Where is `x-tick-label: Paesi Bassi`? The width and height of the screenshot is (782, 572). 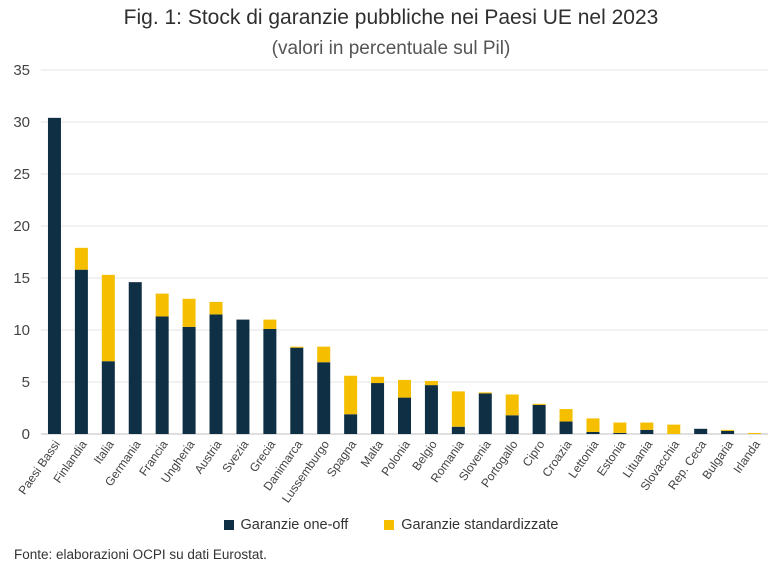 x-tick-label: Paesi Bassi is located at coordinates (38, 467).